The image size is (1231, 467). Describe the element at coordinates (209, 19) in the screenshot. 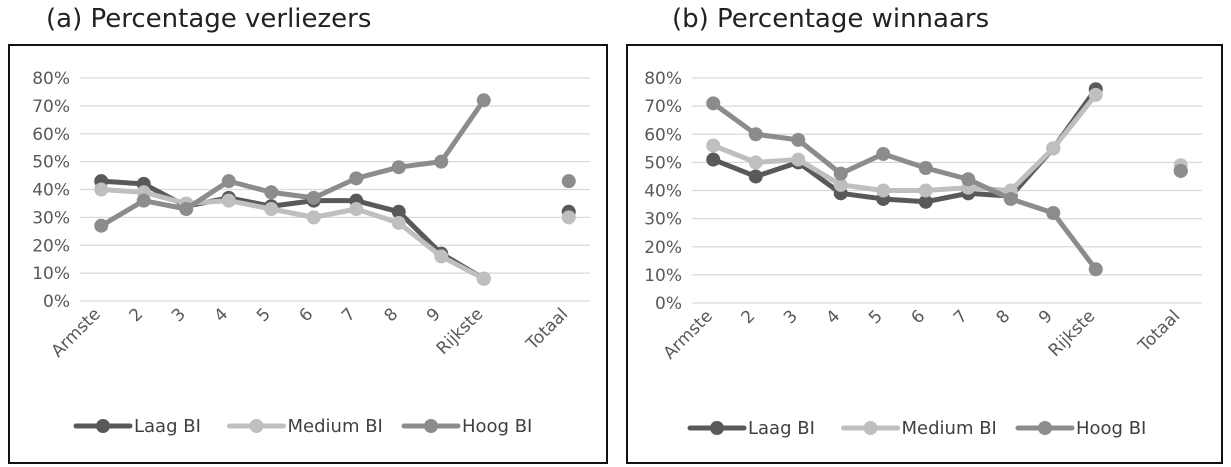

I see `panel-a-title: (a) Percentage verliezers` at that location.